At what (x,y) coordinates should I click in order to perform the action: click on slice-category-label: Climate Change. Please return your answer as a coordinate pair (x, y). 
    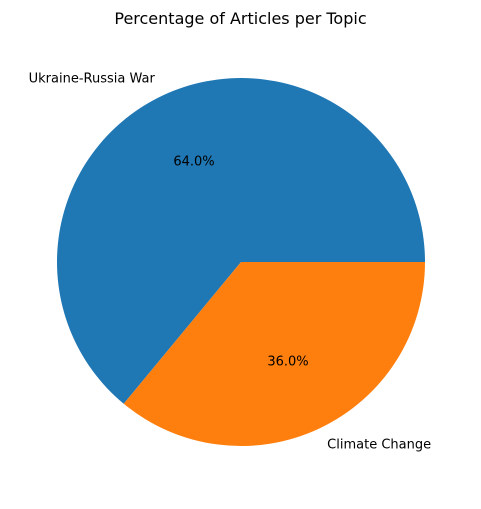
    Looking at the image, I should click on (379, 445).